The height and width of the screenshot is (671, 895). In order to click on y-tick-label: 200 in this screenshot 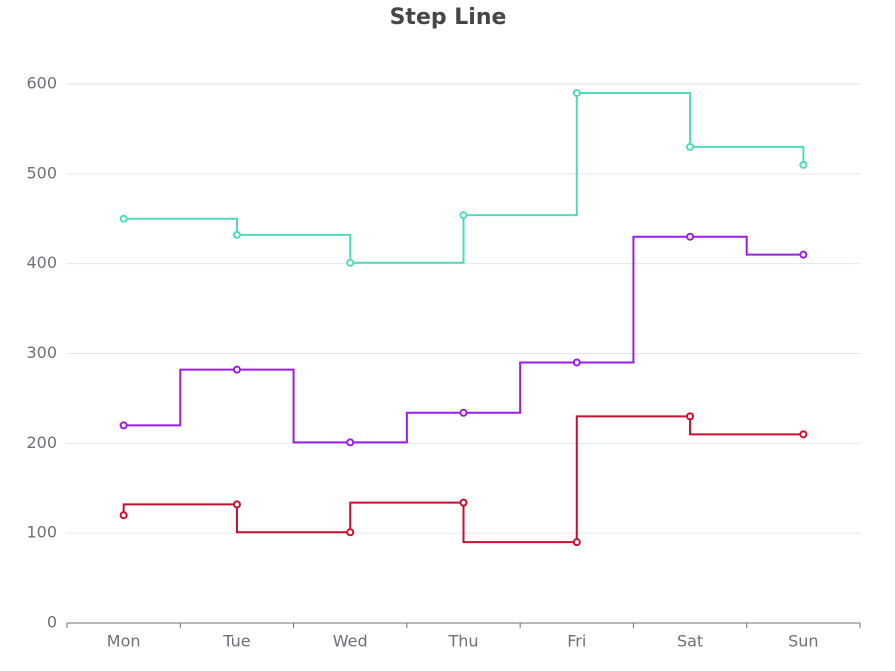, I will do `click(41, 442)`.